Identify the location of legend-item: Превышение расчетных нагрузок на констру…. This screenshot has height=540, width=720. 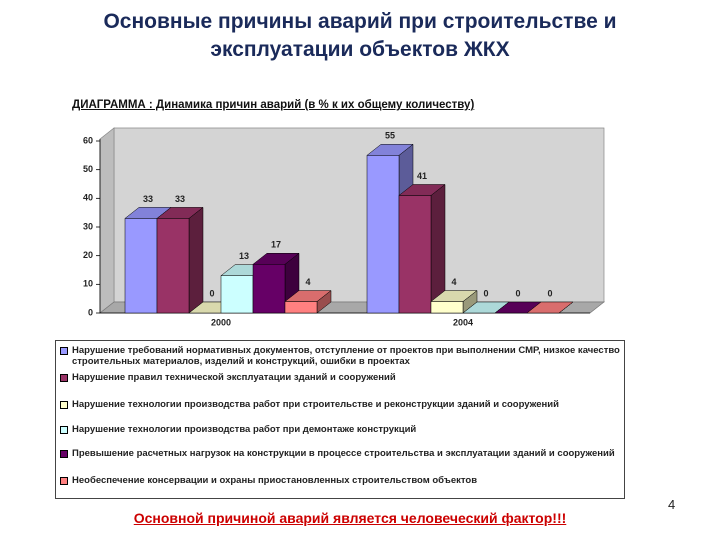
(340, 453).